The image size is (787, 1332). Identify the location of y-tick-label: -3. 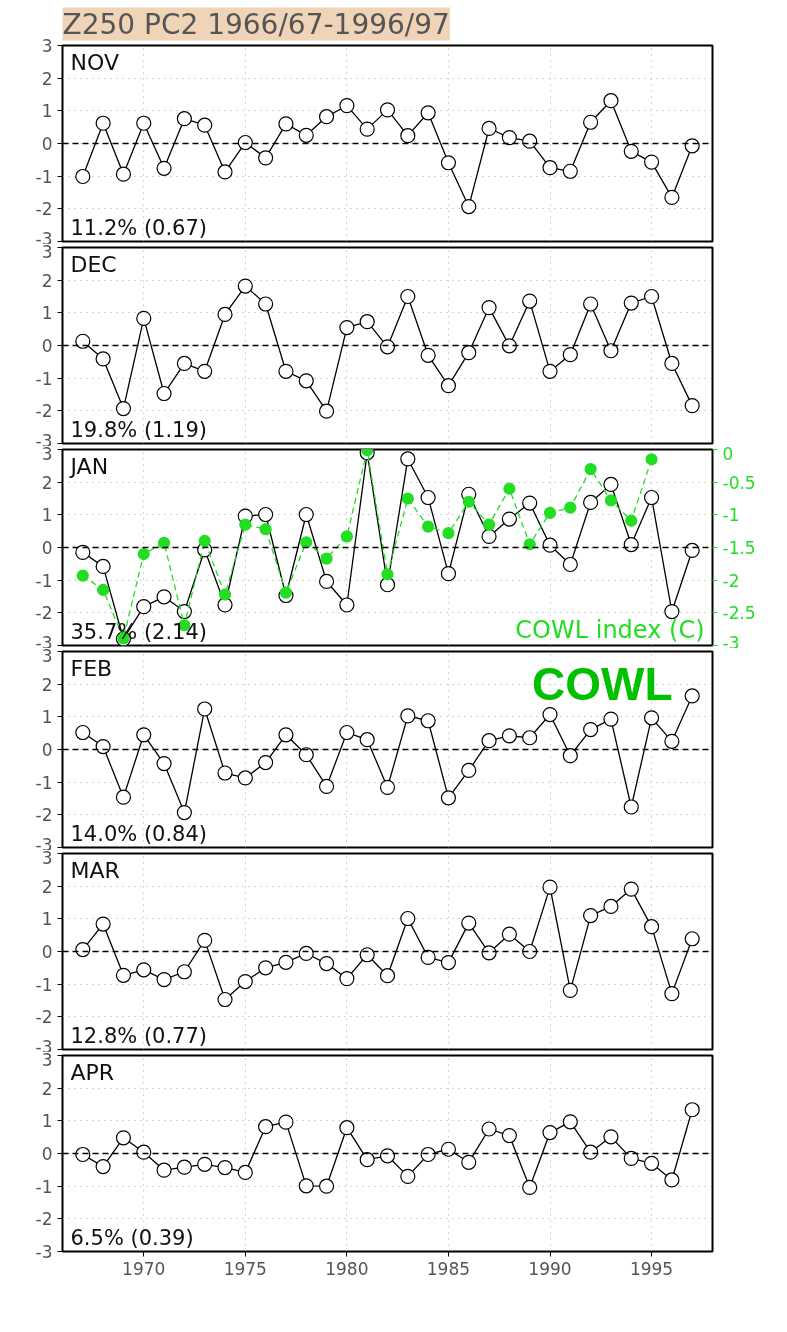
(44, 1252).